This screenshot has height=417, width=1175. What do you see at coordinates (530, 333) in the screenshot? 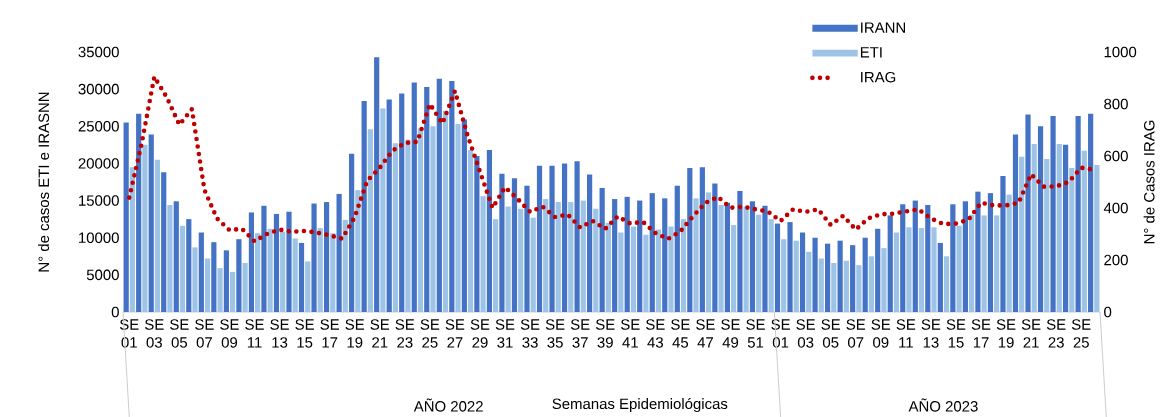
I see `x-tick-label: SE 33` at bounding box center [530, 333].